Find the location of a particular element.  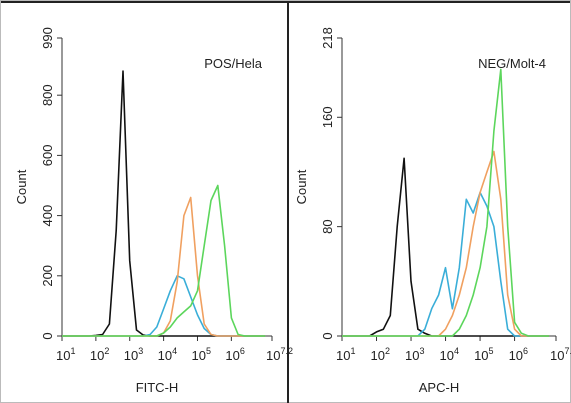

y-tick-label: 160 is located at coordinates (327, 117).